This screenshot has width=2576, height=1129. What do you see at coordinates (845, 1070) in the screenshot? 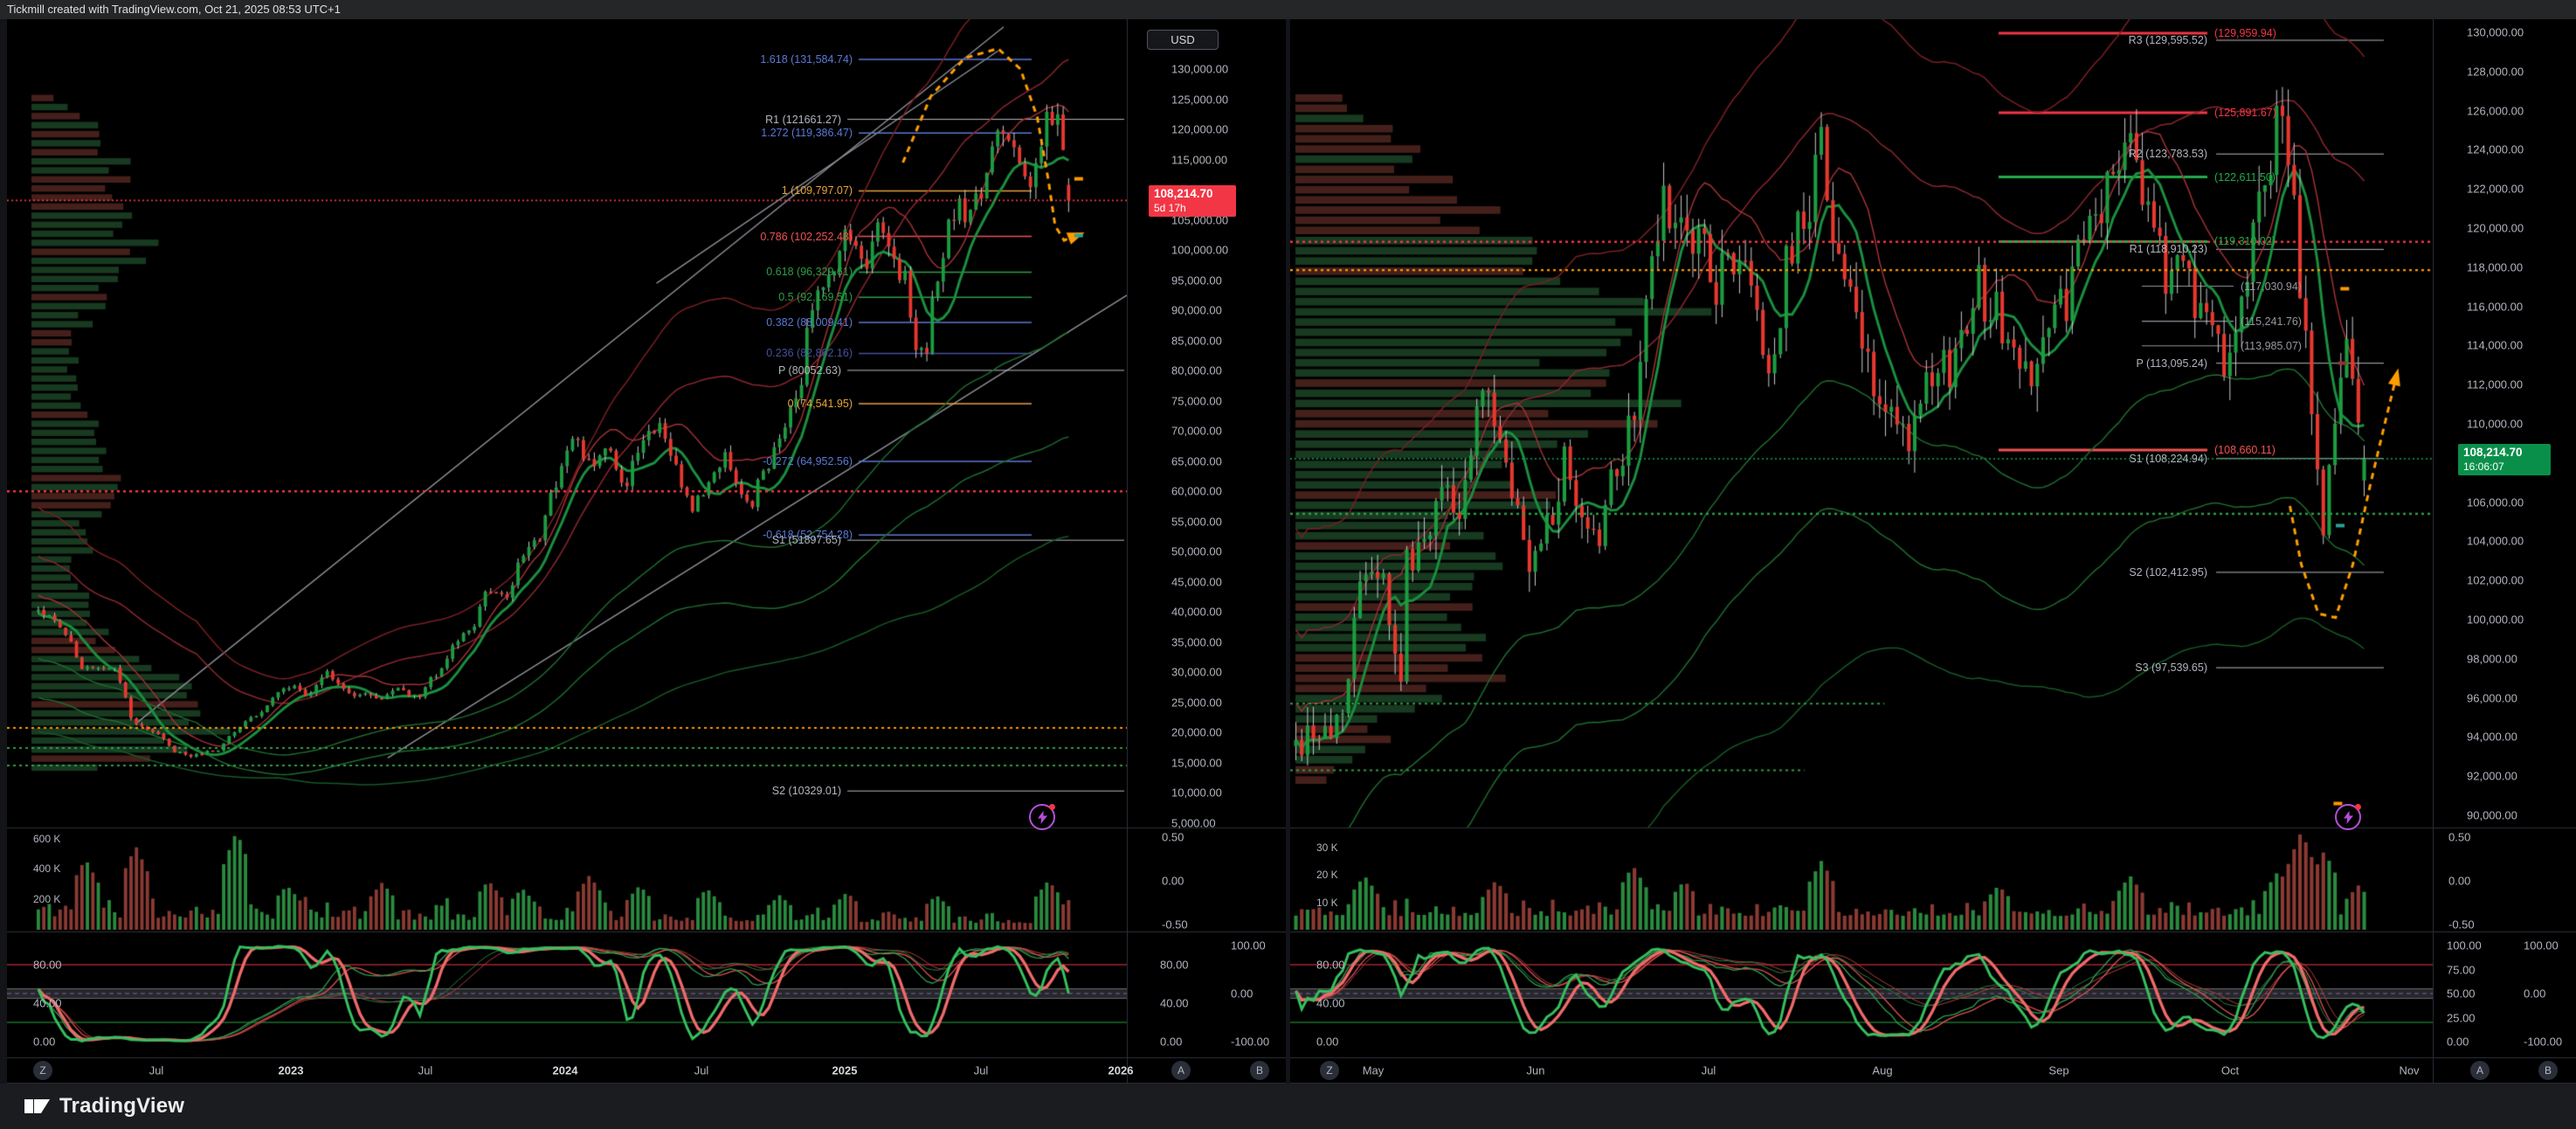
I see `time-tick-label: 2025` at bounding box center [845, 1070].